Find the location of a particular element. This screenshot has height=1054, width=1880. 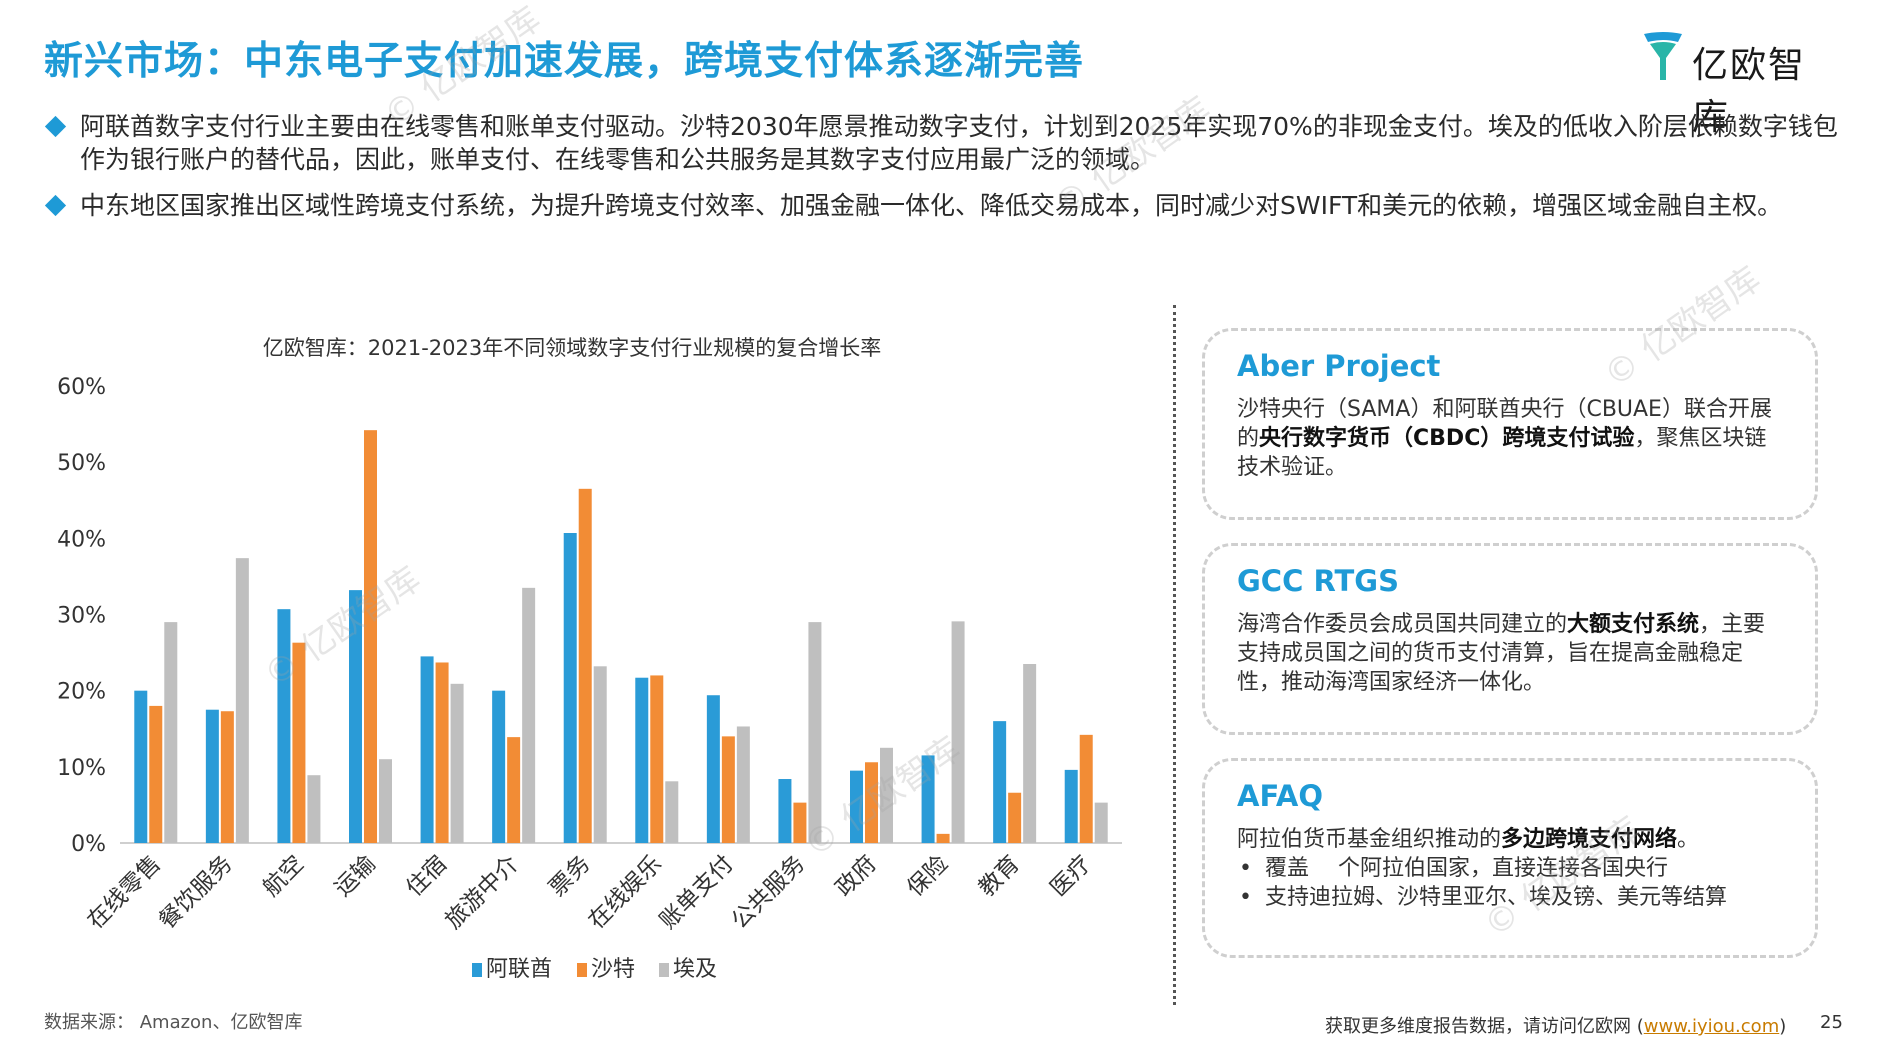

logo-text: 亿欧智库 is located at coordinates (1749, 91).